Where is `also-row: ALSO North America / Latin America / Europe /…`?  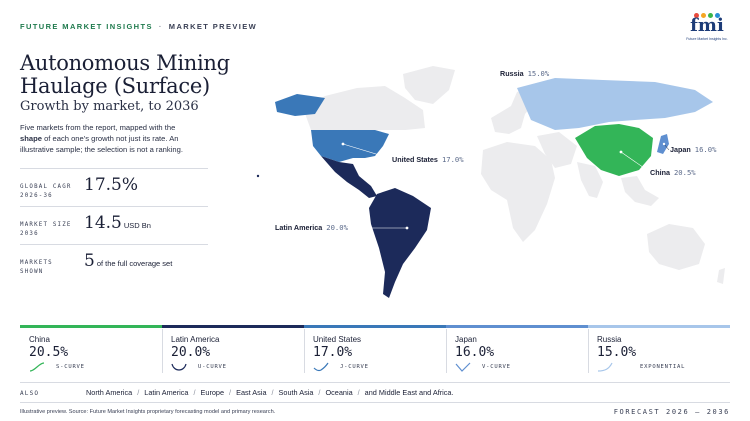 also-row: ALSO North America / Latin America / Europe /… is located at coordinates (375, 392).